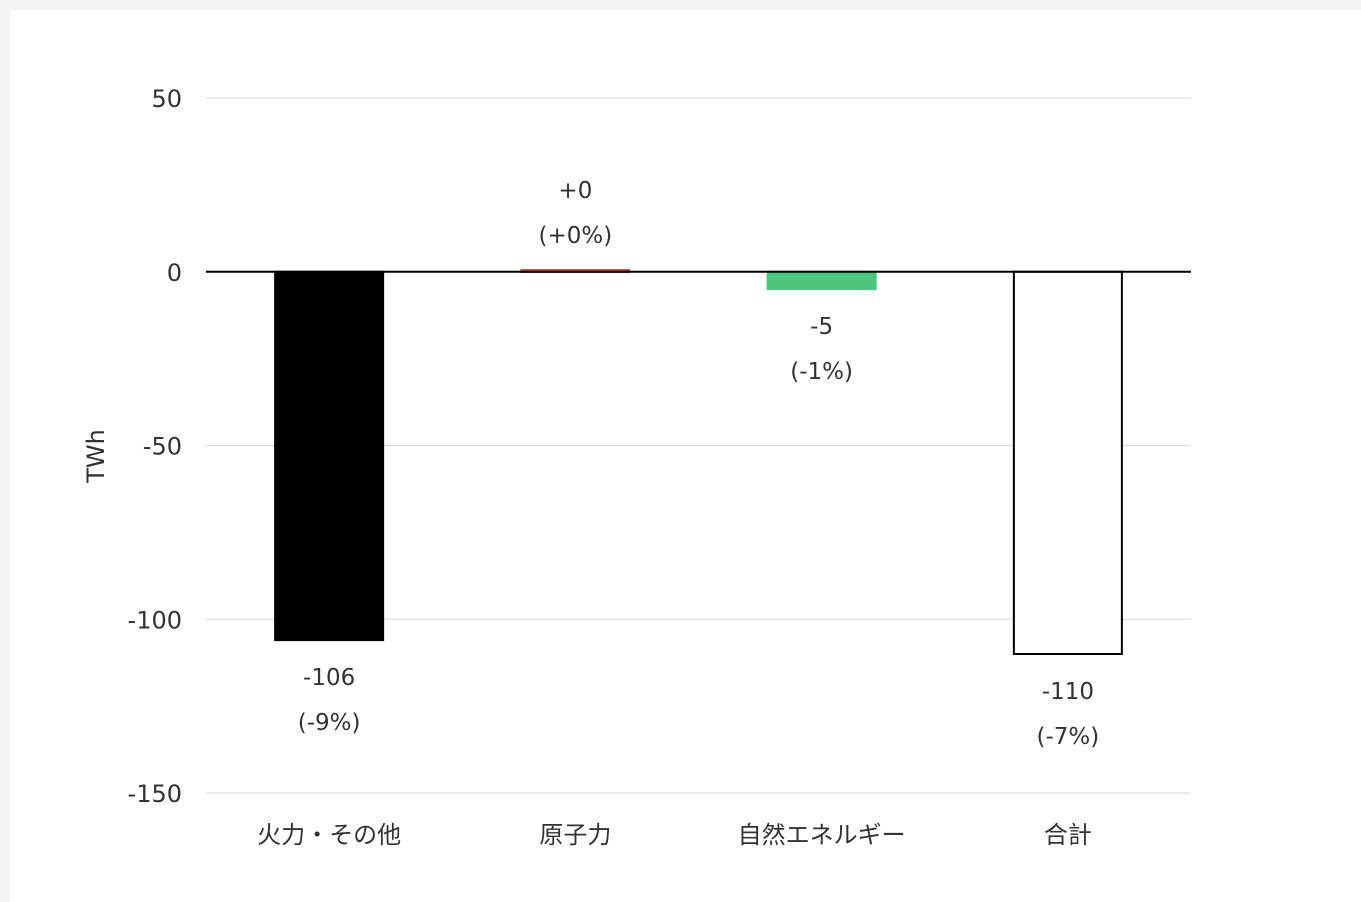 The height and width of the screenshot is (902, 1361). Describe the element at coordinates (821, 327) in the screenshot. I see `data-label-value: -5` at that location.